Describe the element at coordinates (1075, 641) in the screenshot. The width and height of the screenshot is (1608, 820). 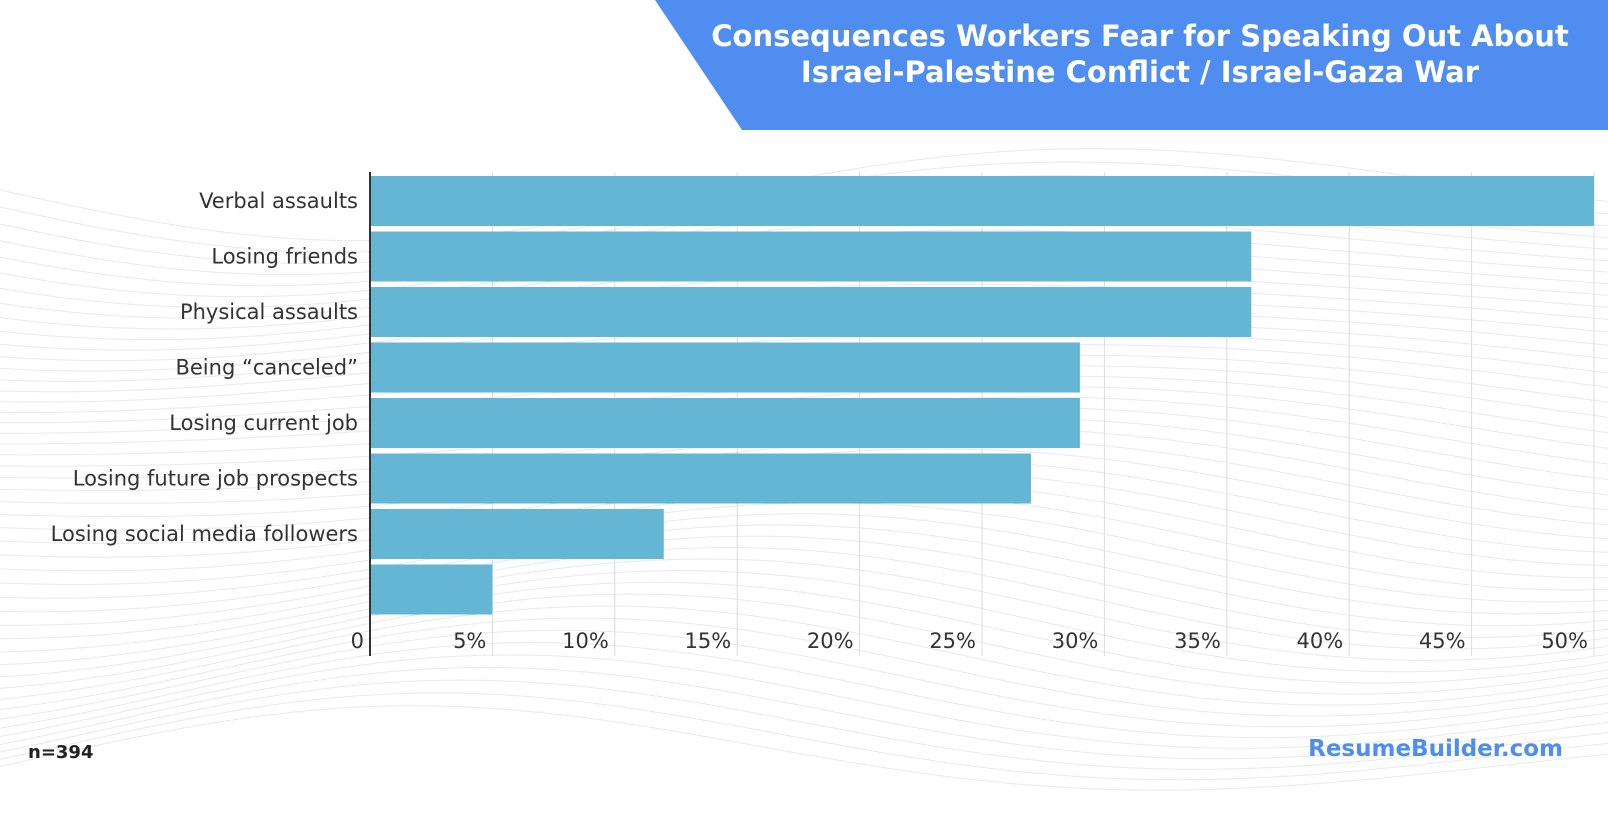
I see `x-tick-label: 30%` at that location.